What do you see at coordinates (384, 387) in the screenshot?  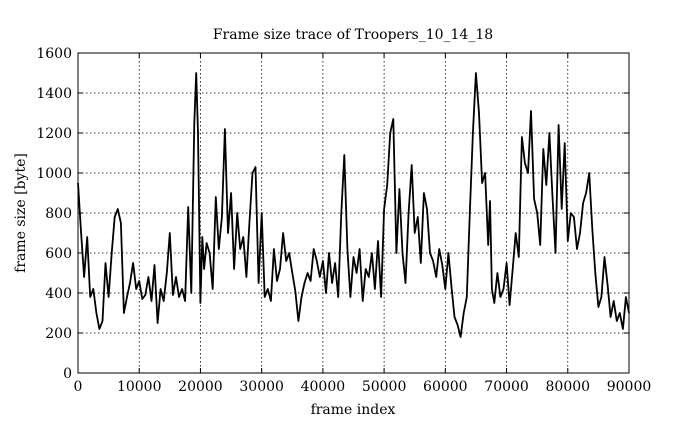 I see `x-tick-label: 50000` at bounding box center [384, 387].